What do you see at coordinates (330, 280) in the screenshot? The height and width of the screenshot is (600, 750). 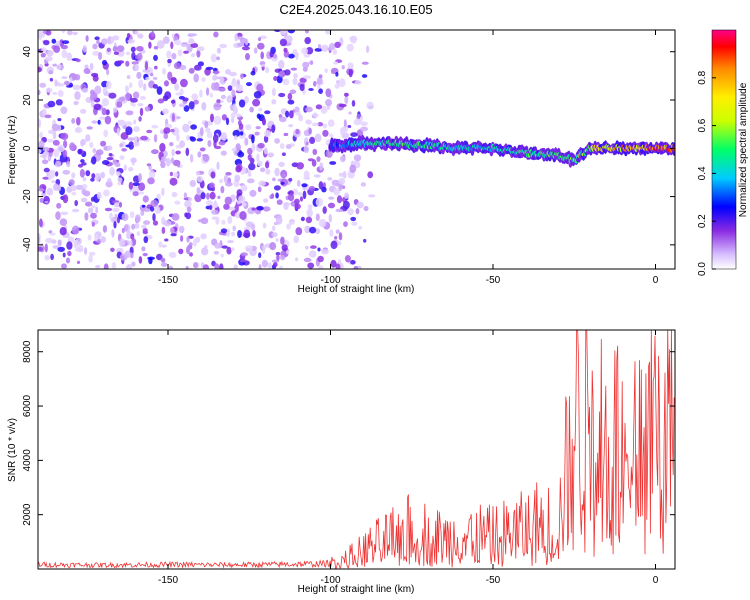 I see `heatmap-xtick-label: -100` at bounding box center [330, 280].